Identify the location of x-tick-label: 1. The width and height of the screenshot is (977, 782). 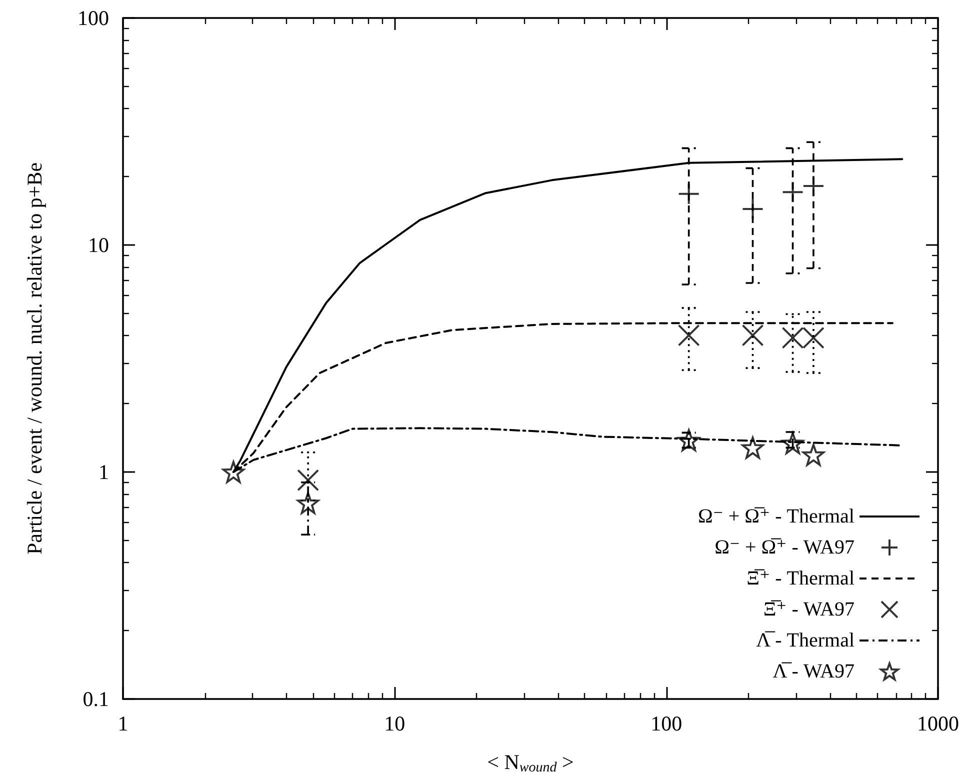
(123, 724).